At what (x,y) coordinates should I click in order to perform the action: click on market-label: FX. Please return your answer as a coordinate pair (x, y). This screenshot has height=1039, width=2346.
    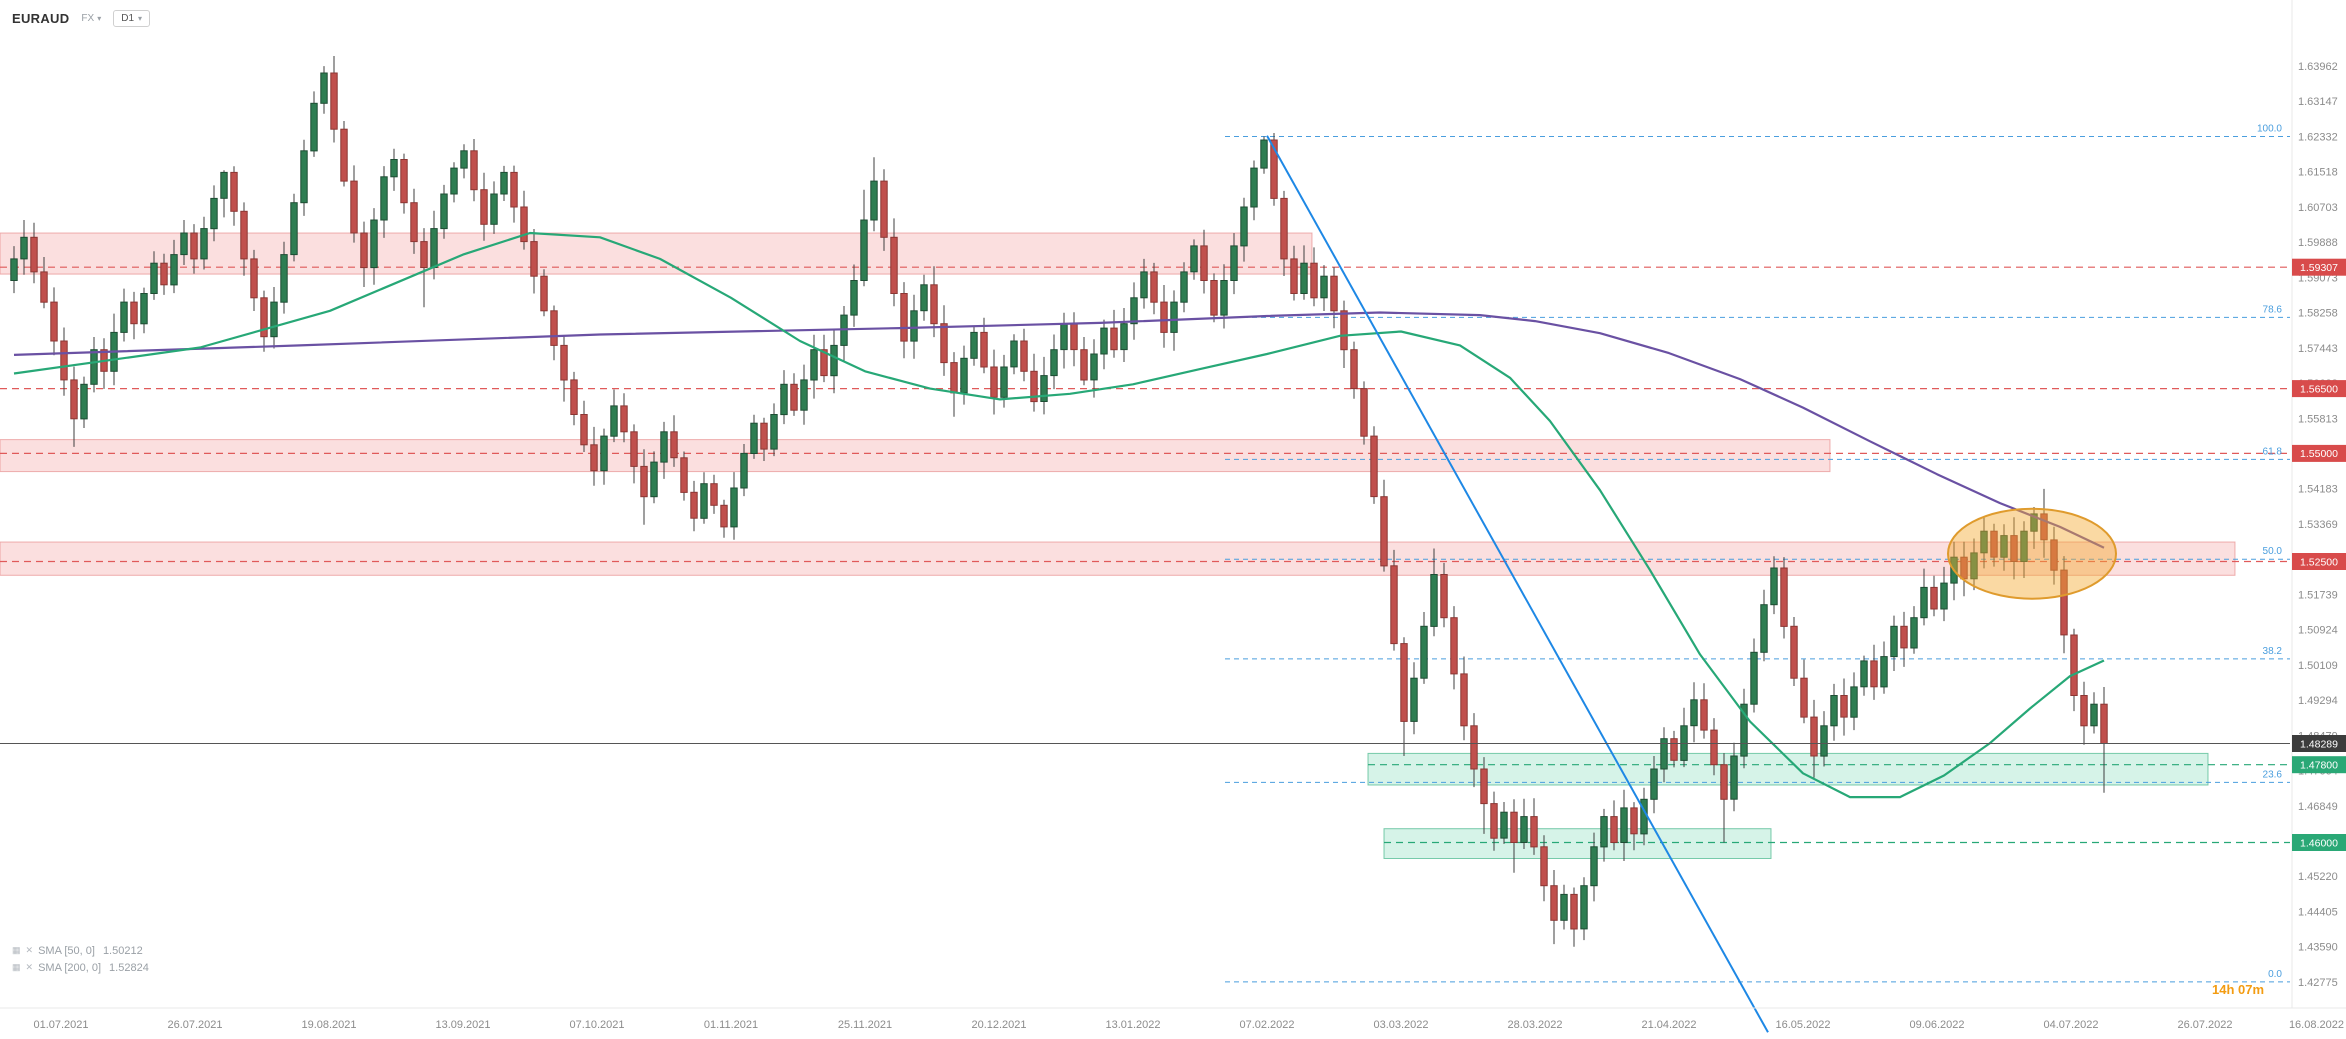
    Looking at the image, I should click on (88, 18).